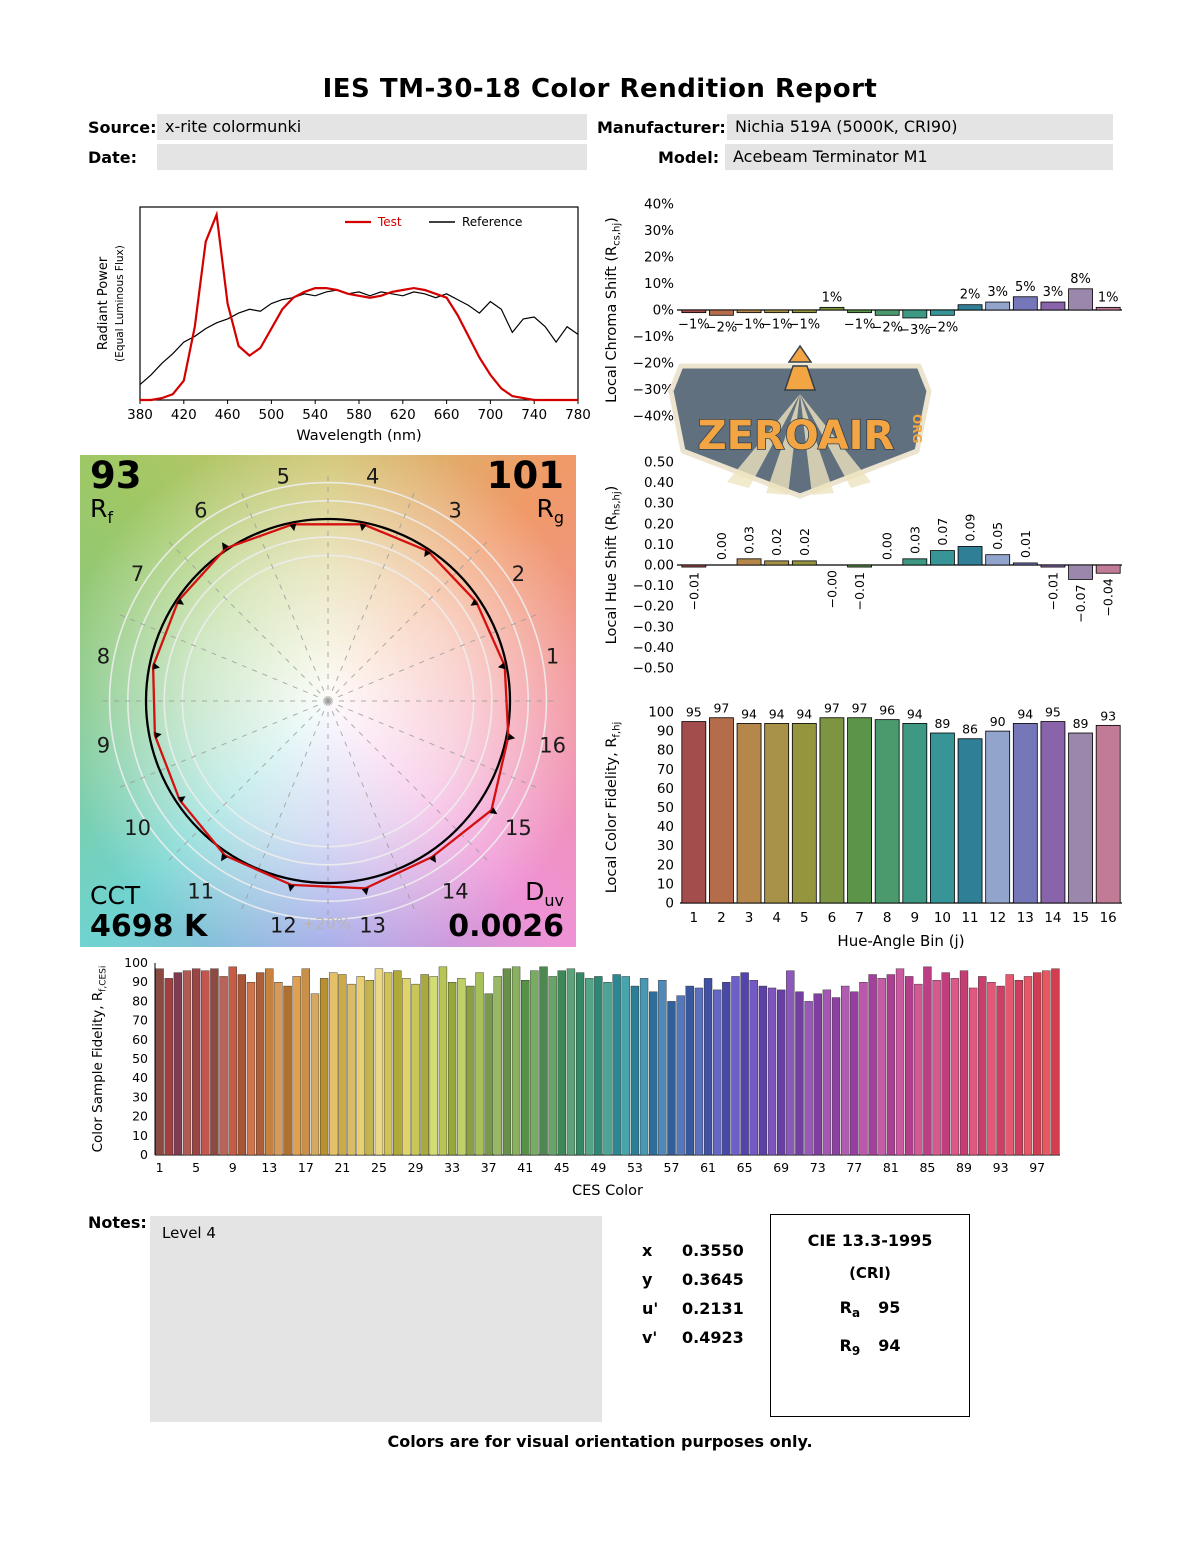  What do you see at coordinates (693, 1294) in the screenshot?
I see `chromaticity-coordinates: x 0.3550 y 0.3645 u' 0.2131 v' 0.4923` at bounding box center [693, 1294].